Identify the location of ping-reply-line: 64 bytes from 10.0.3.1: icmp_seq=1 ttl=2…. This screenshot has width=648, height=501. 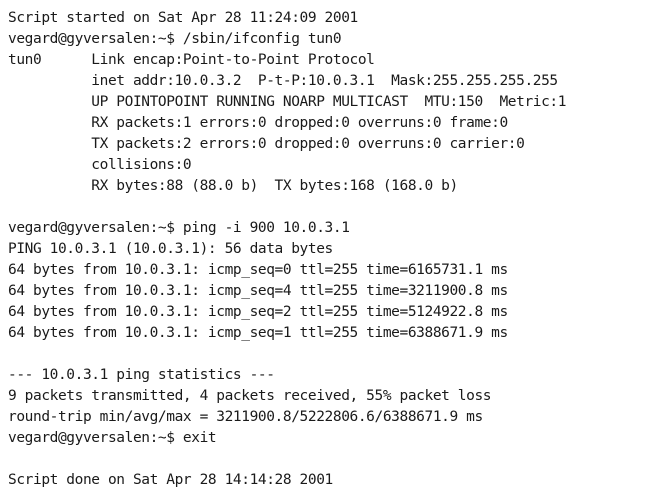
(258, 333).